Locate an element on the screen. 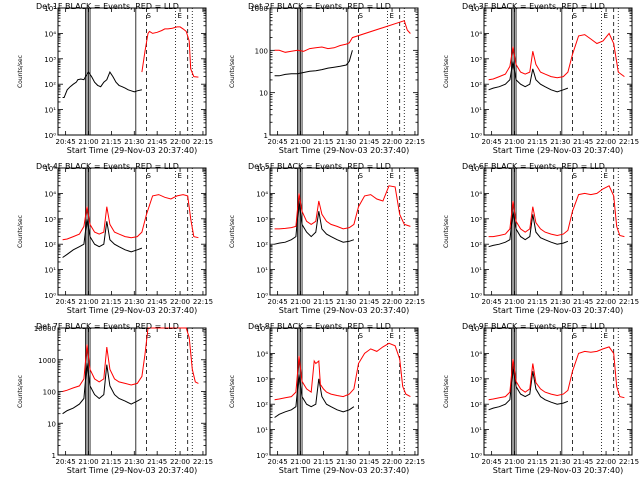 The width and height of the screenshot is (640, 480). panel-title: Det 2F BLACK = Events, RED = LLD is located at coordinates (319, 6).